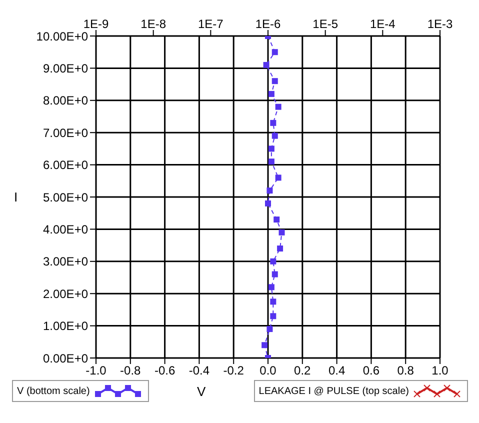  What do you see at coordinates (153, 24) in the screenshot?
I see `x2-tick-label: 1E-8` at bounding box center [153, 24].